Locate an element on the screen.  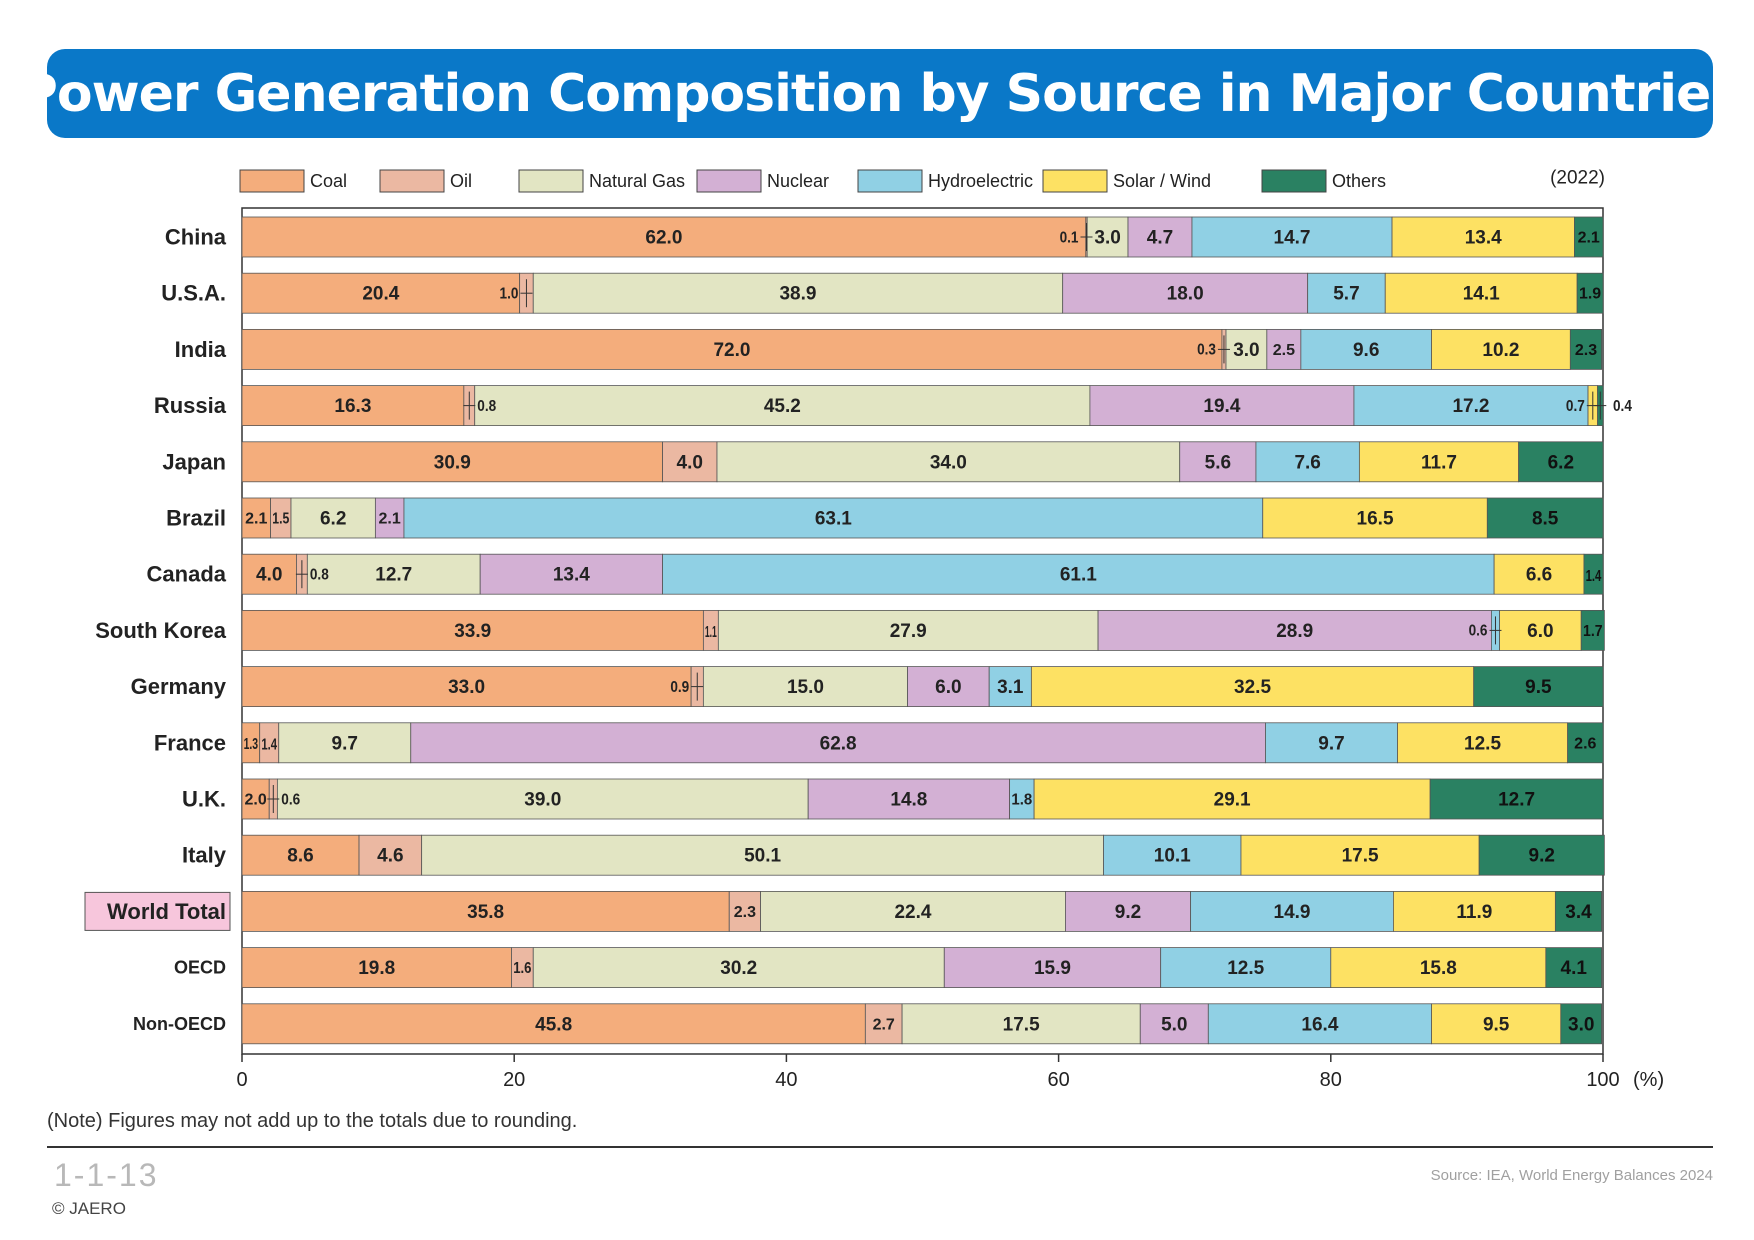
data-label-14-5: 9.5 is located at coordinates (1496, 1024).